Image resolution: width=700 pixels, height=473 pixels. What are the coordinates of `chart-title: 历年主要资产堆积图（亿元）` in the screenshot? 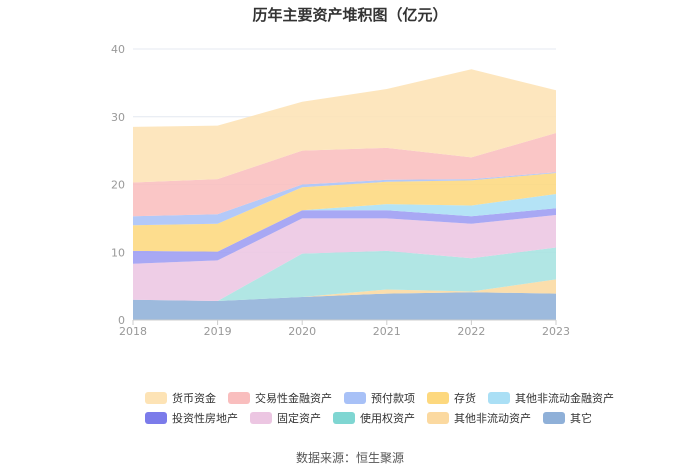 It's located at (350, 15).